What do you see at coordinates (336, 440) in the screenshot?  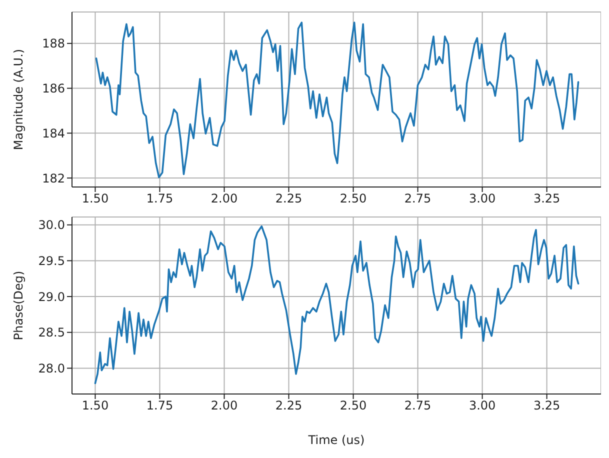 I see `x-axis-title: Time (us)` at bounding box center [336, 440].